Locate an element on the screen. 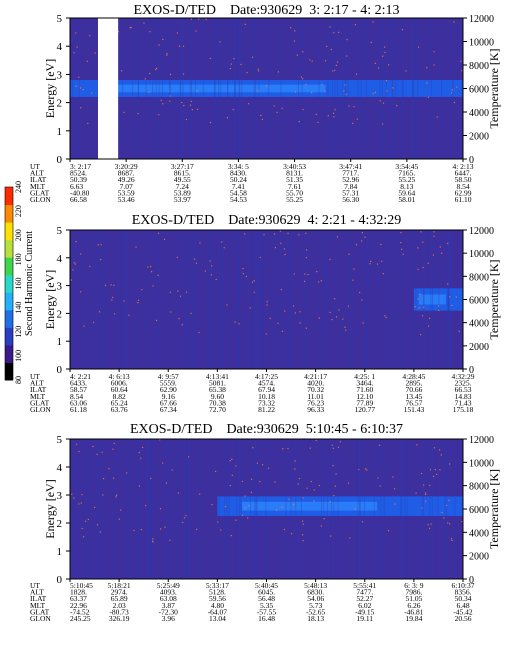  colorbar-segment is located at coordinates (9, 266).